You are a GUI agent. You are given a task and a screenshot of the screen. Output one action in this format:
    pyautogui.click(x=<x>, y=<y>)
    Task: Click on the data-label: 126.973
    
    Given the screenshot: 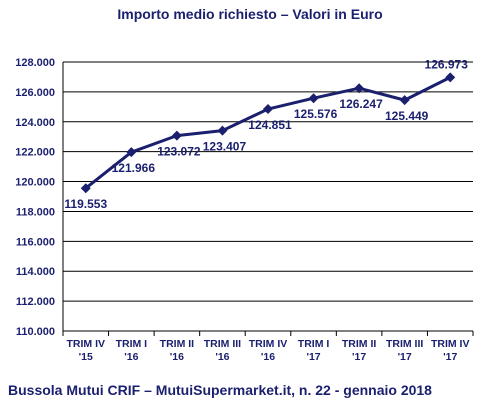 What is the action you would take?
    pyautogui.click(x=447, y=64)
    